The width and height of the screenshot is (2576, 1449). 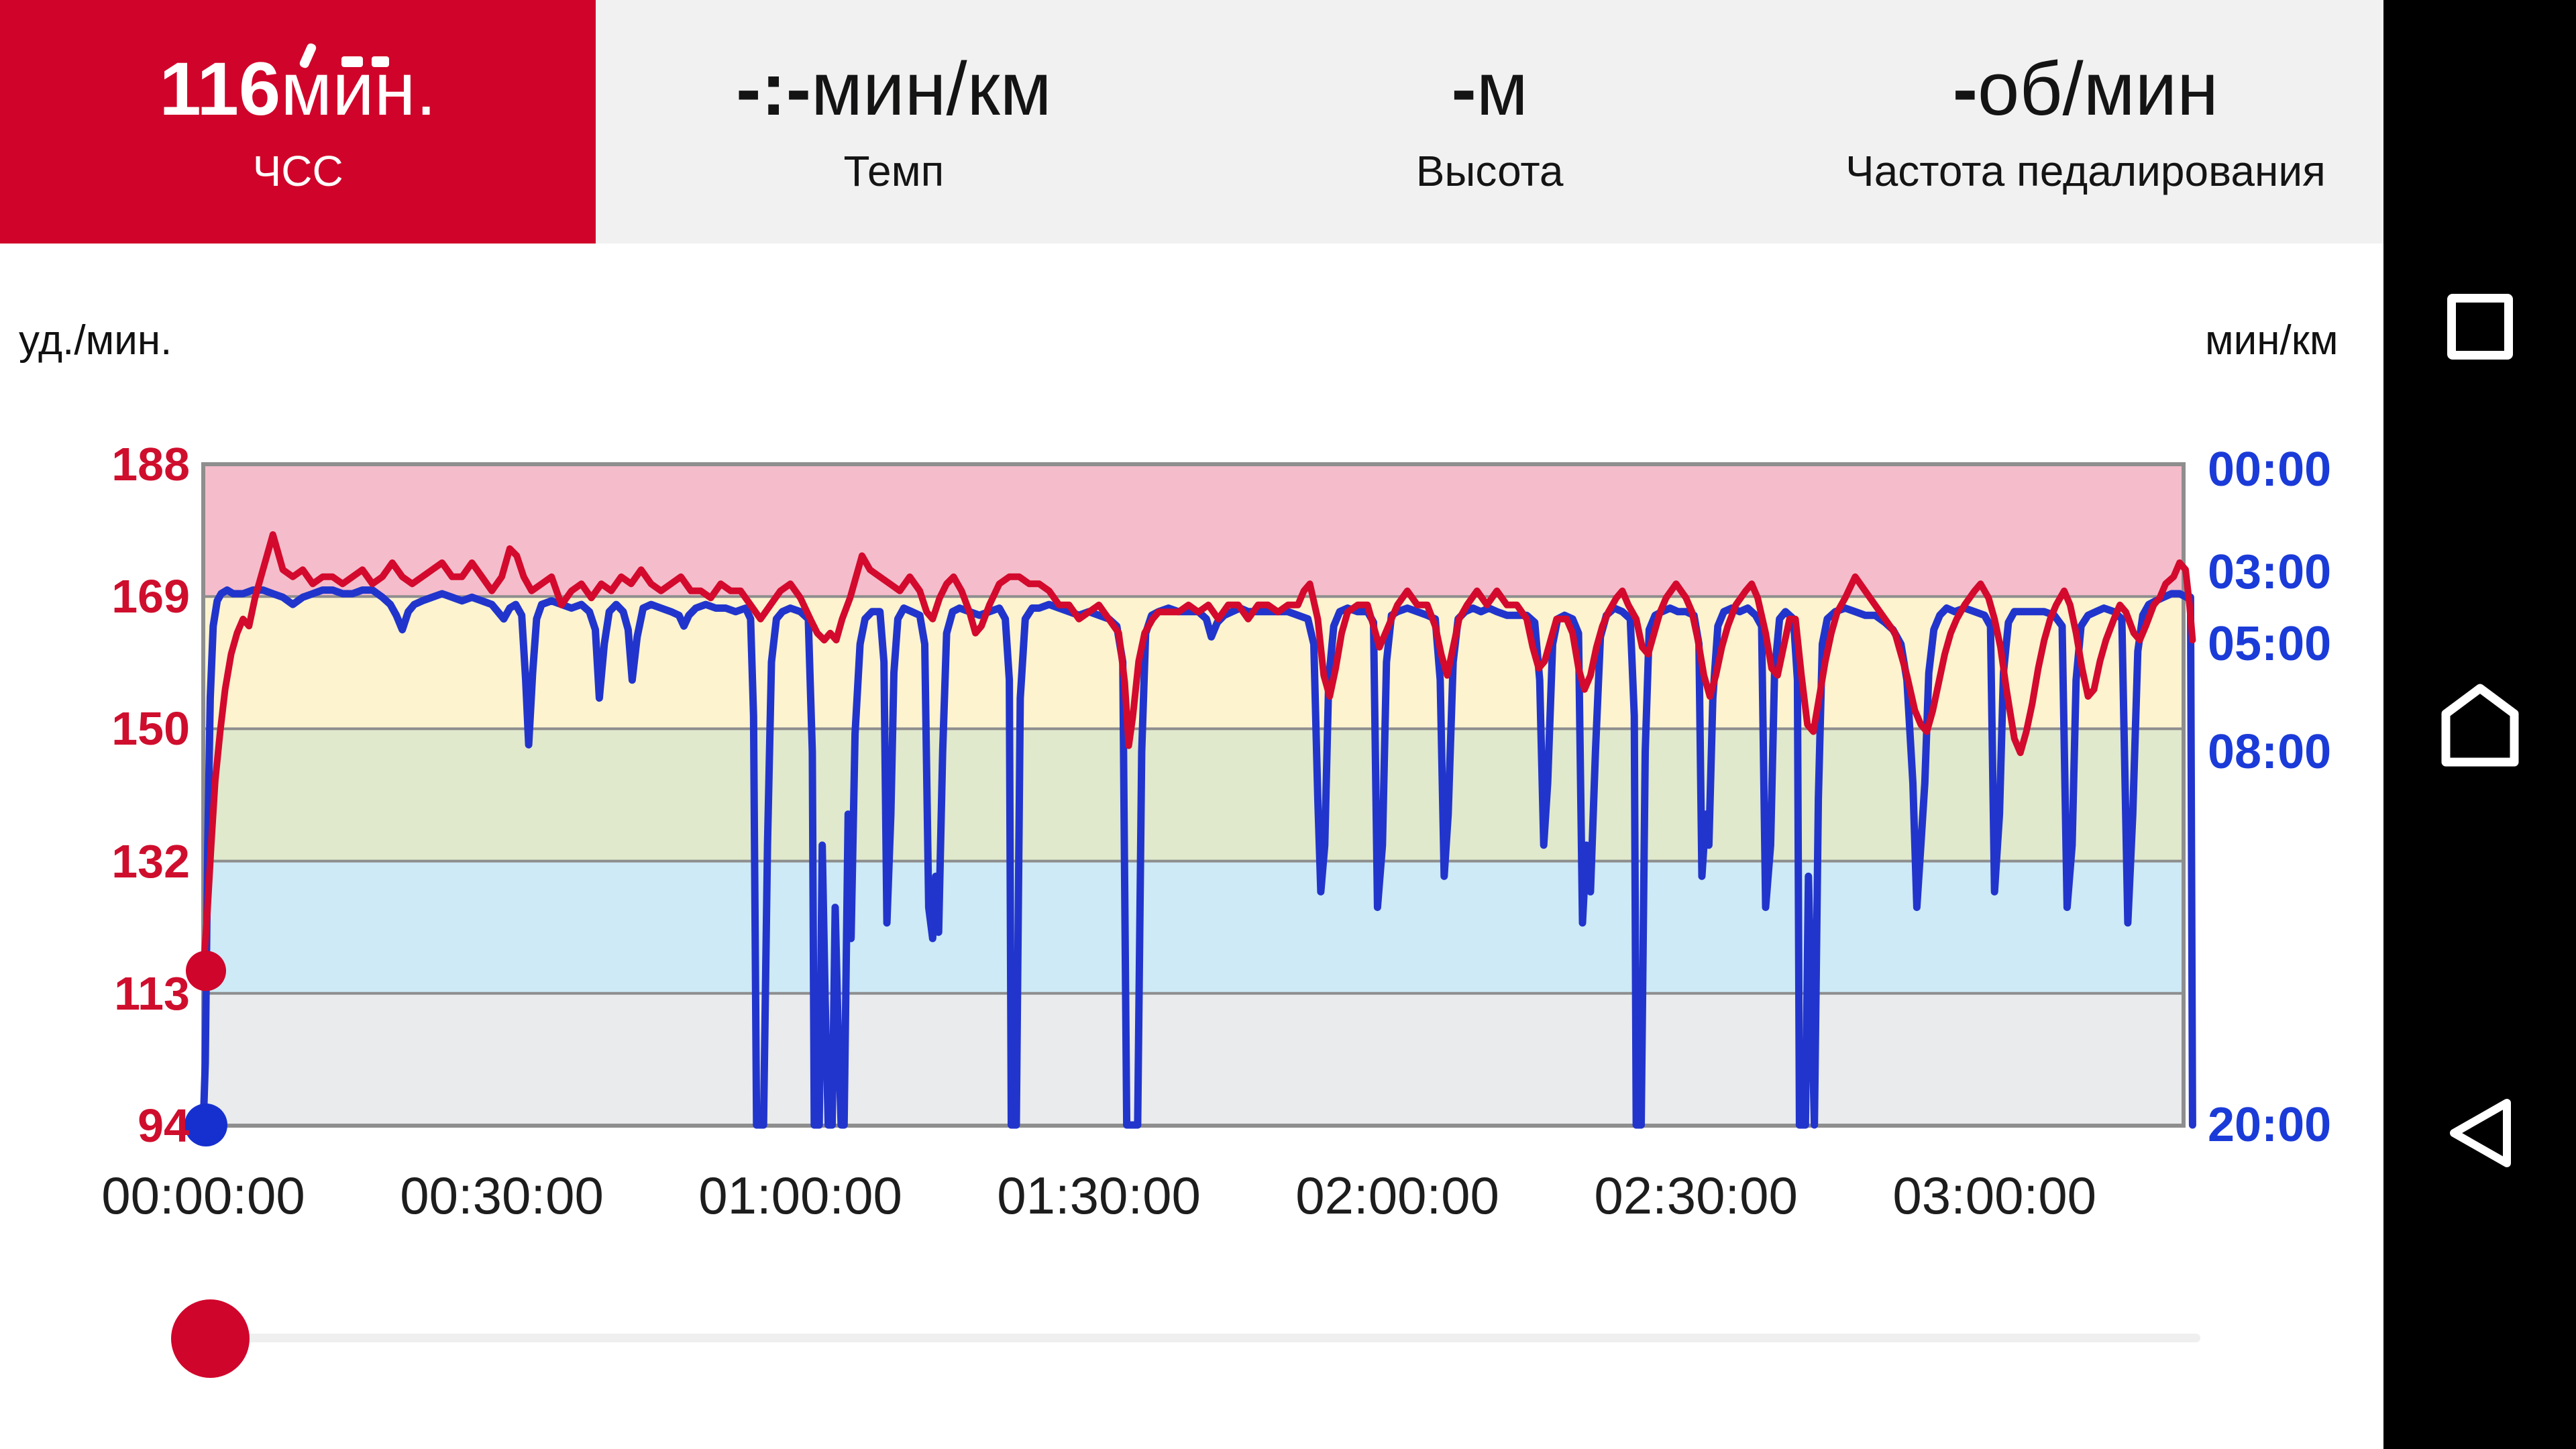 I want to click on android-navbar, so click(x=2479, y=724).